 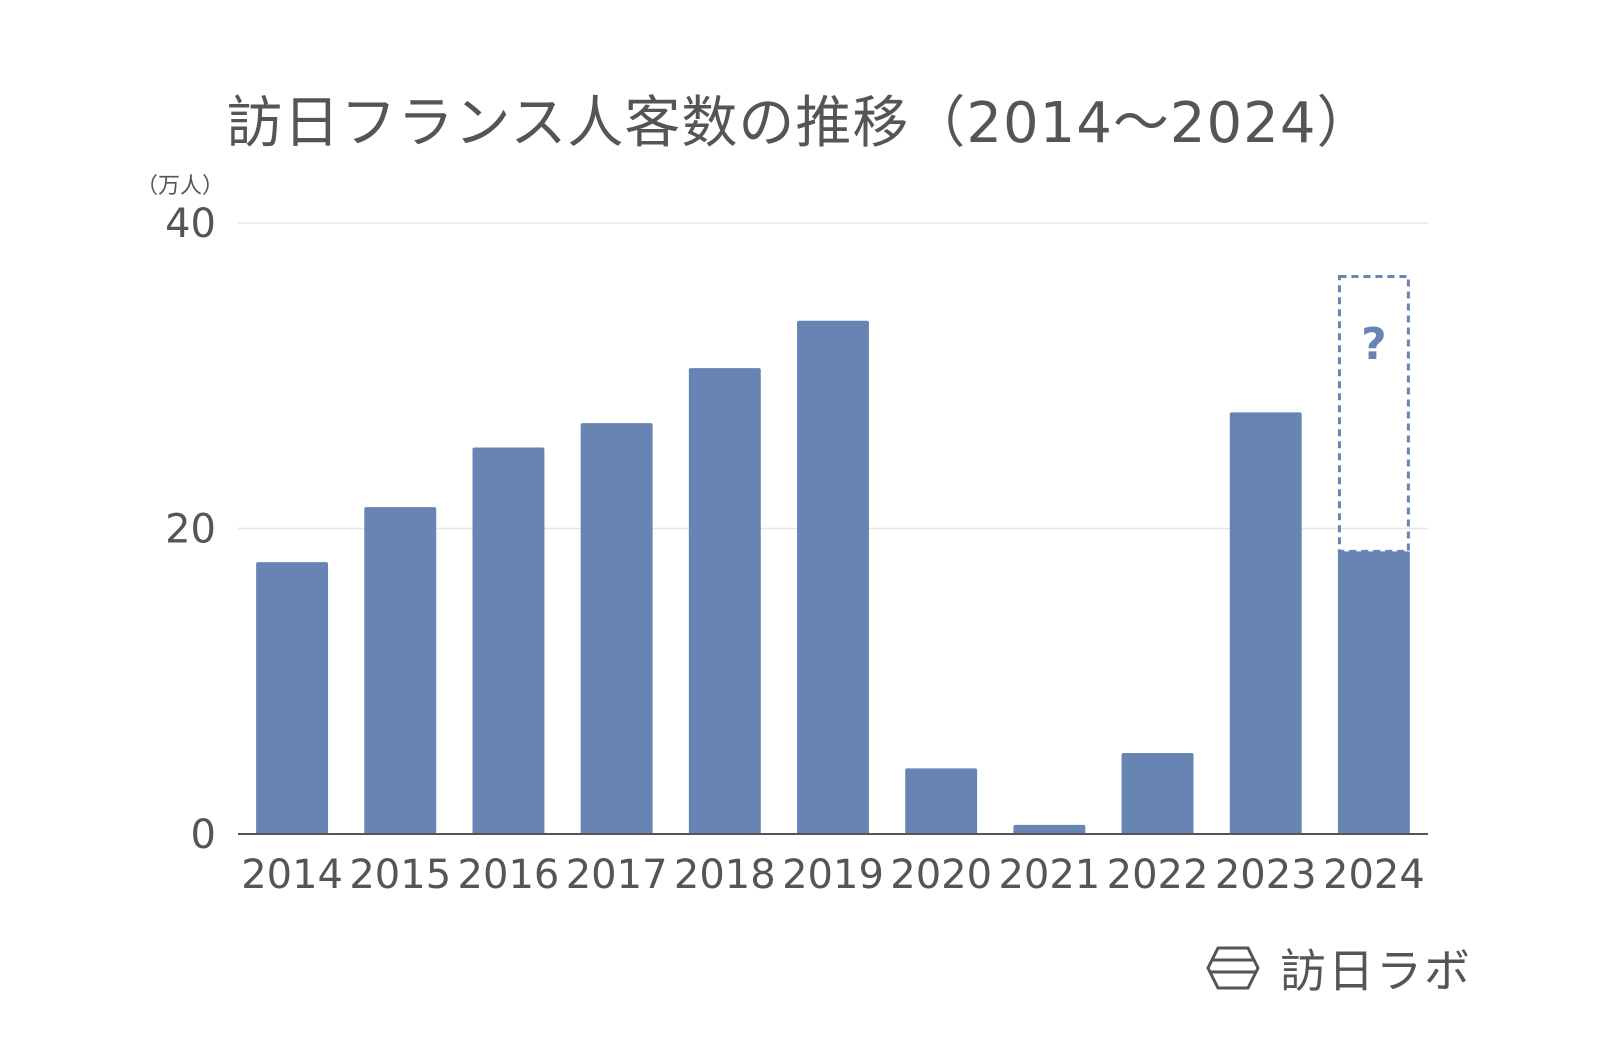 What do you see at coordinates (724, 601) in the screenshot?
I see `bar-2018` at bounding box center [724, 601].